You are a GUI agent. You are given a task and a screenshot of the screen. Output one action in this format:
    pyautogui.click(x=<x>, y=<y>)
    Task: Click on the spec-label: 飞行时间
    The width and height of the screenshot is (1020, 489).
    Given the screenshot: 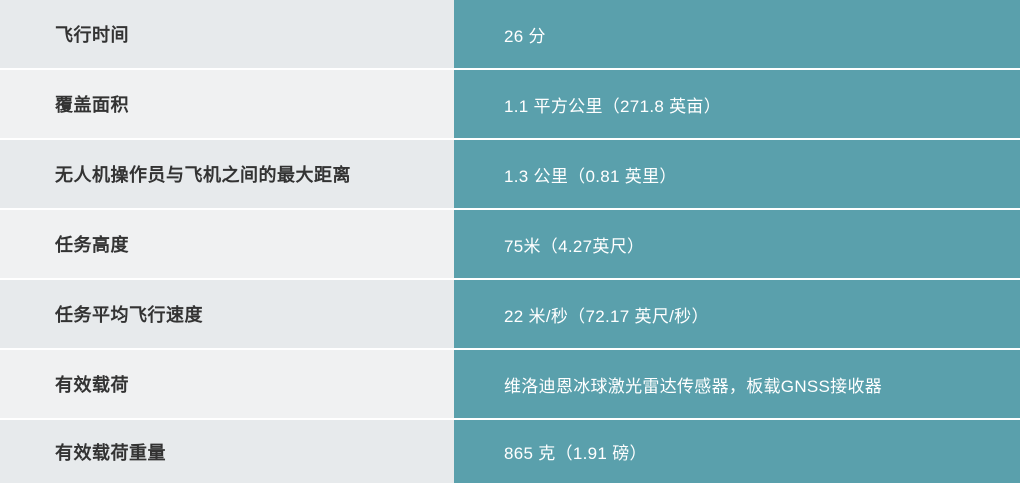 What is the action you would take?
    pyautogui.click(x=227, y=34)
    